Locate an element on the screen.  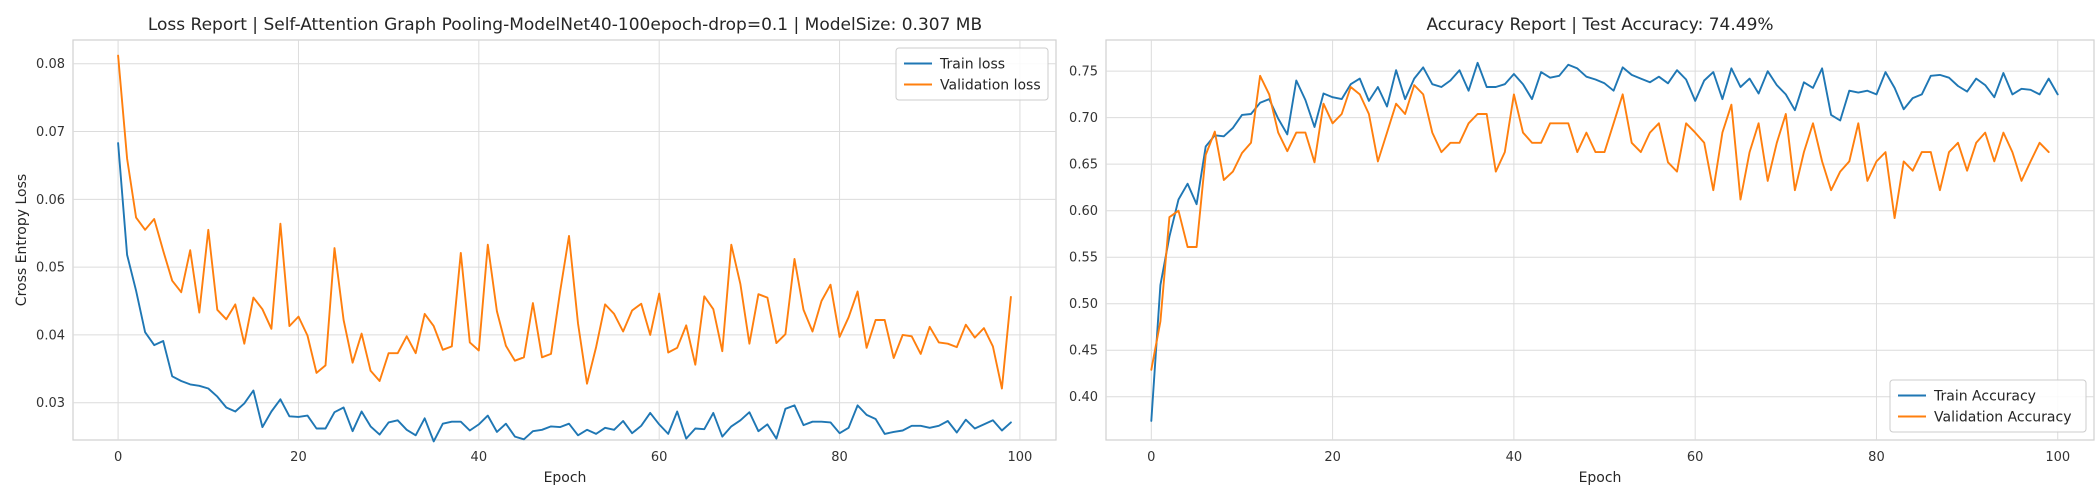
loss-chart-x-axis-label: Epoch is located at coordinates (565, 478).